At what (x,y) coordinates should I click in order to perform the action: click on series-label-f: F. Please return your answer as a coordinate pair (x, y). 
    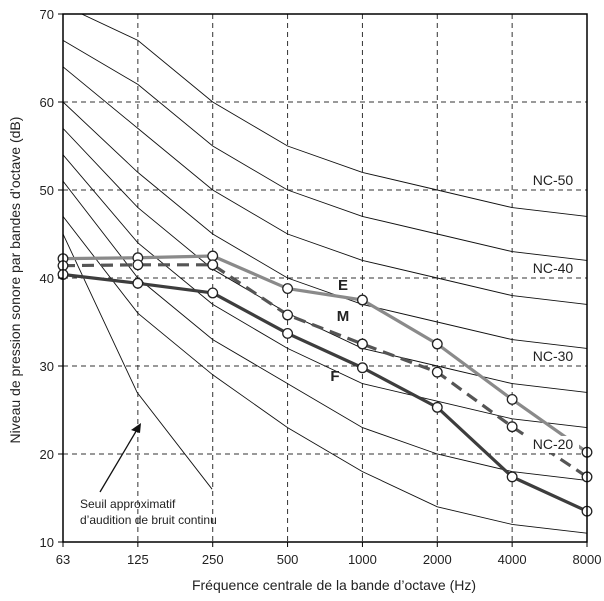
    Looking at the image, I should click on (334, 376).